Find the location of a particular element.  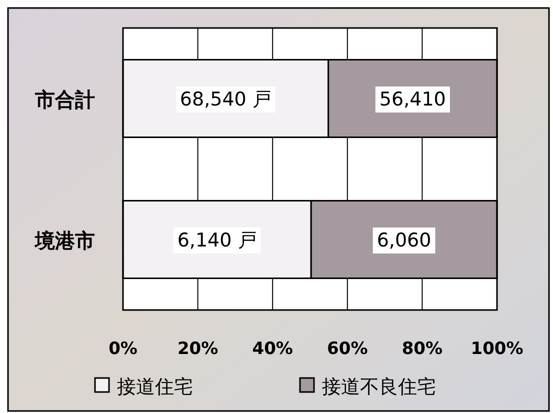

y-tick-label: 境港市 is located at coordinates (64, 240).